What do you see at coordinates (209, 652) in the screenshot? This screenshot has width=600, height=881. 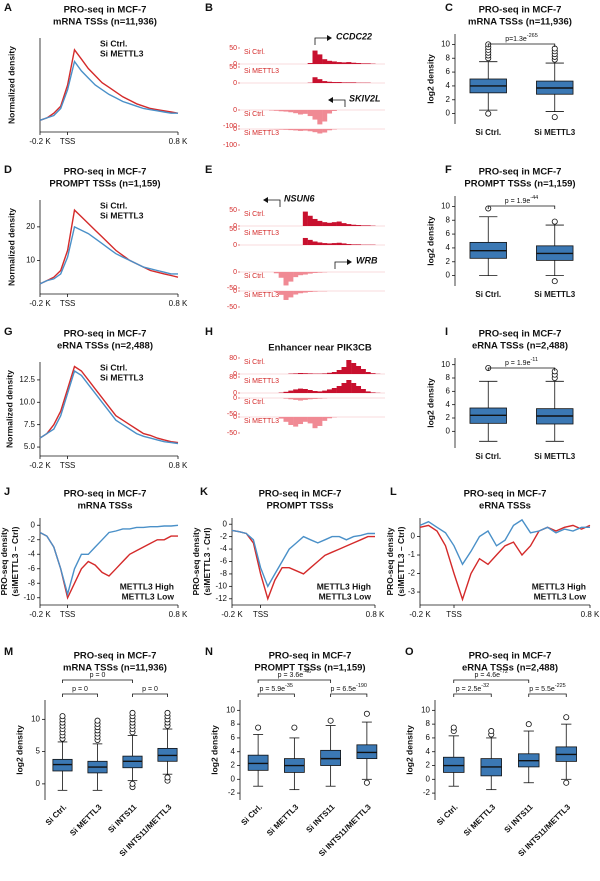 I see `panel-label: N` at bounding box center [209, 652].